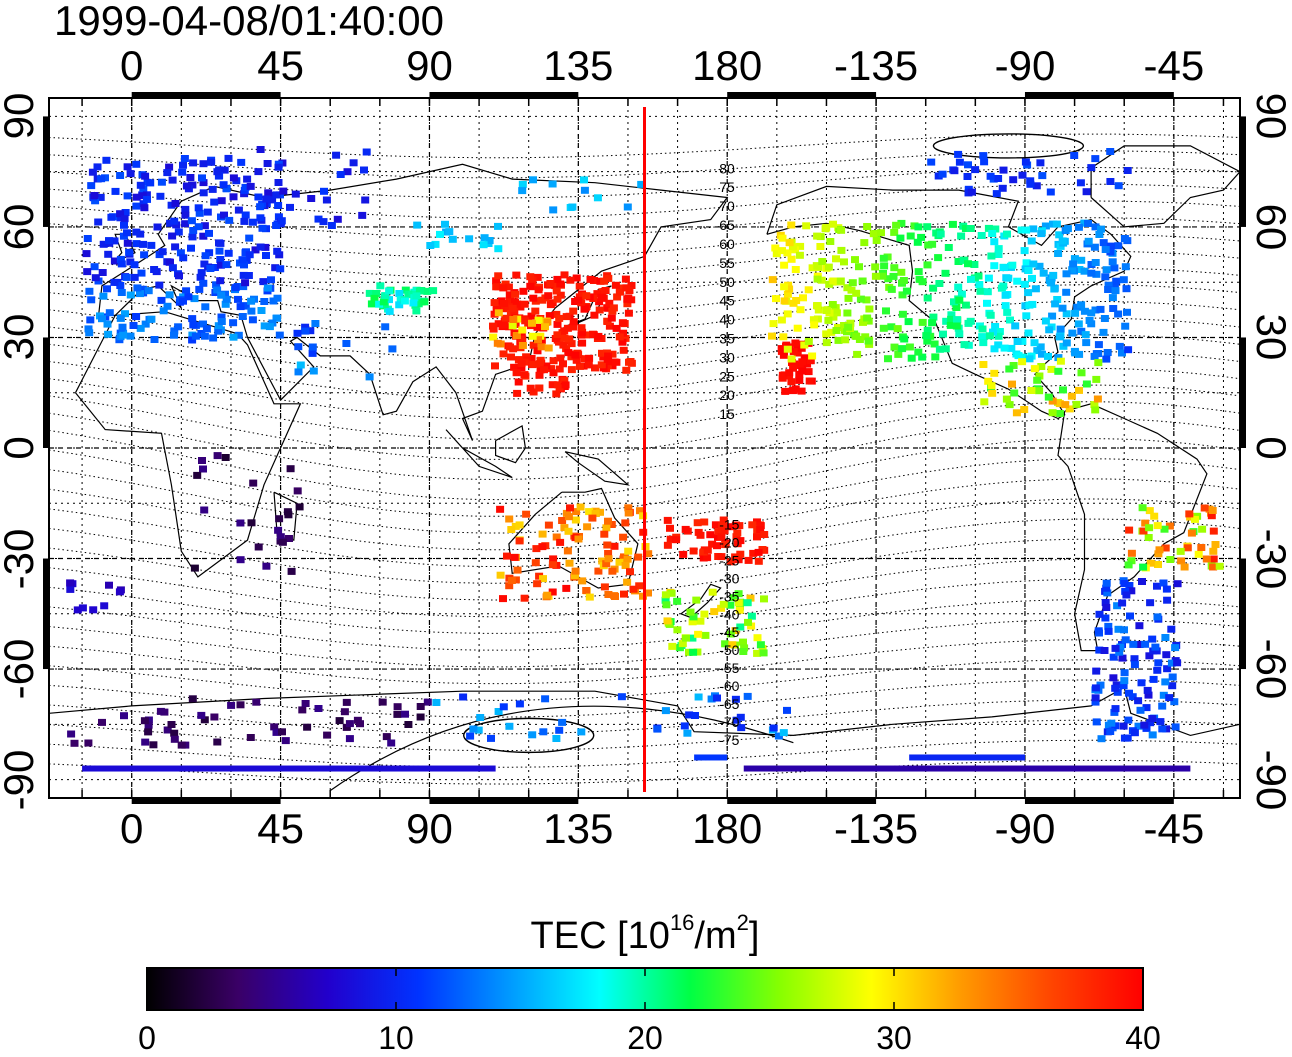 Image resolution: width=1292 pixels, height=1057 pixels. I want to click on frame-bar-left, so click(46, 392).